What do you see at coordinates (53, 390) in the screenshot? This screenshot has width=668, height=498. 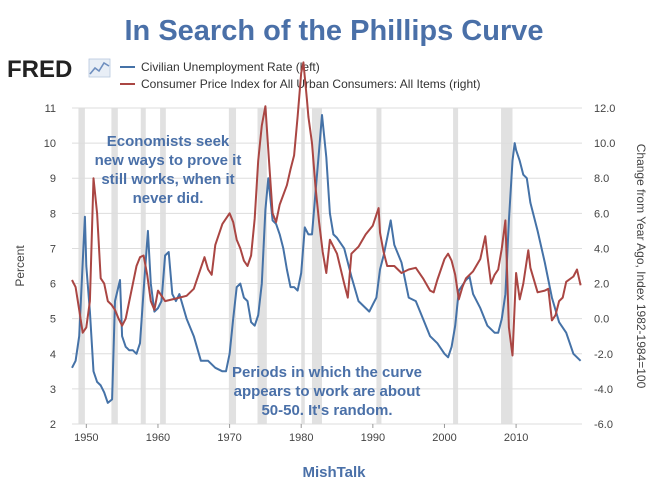 I see `y-left-tick-label: 3` at bounding box center [53, 390].